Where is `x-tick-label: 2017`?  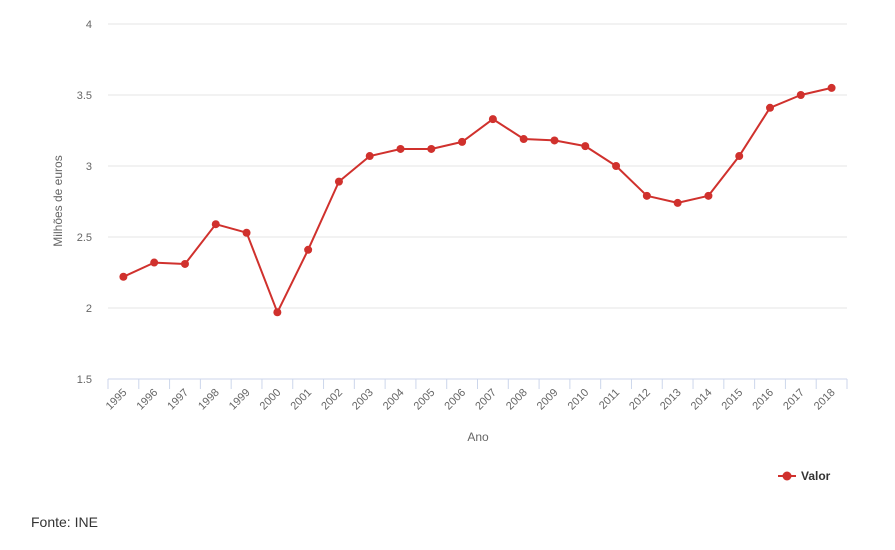
x-tick-label: 2017 is located at coordinates (794, 400).